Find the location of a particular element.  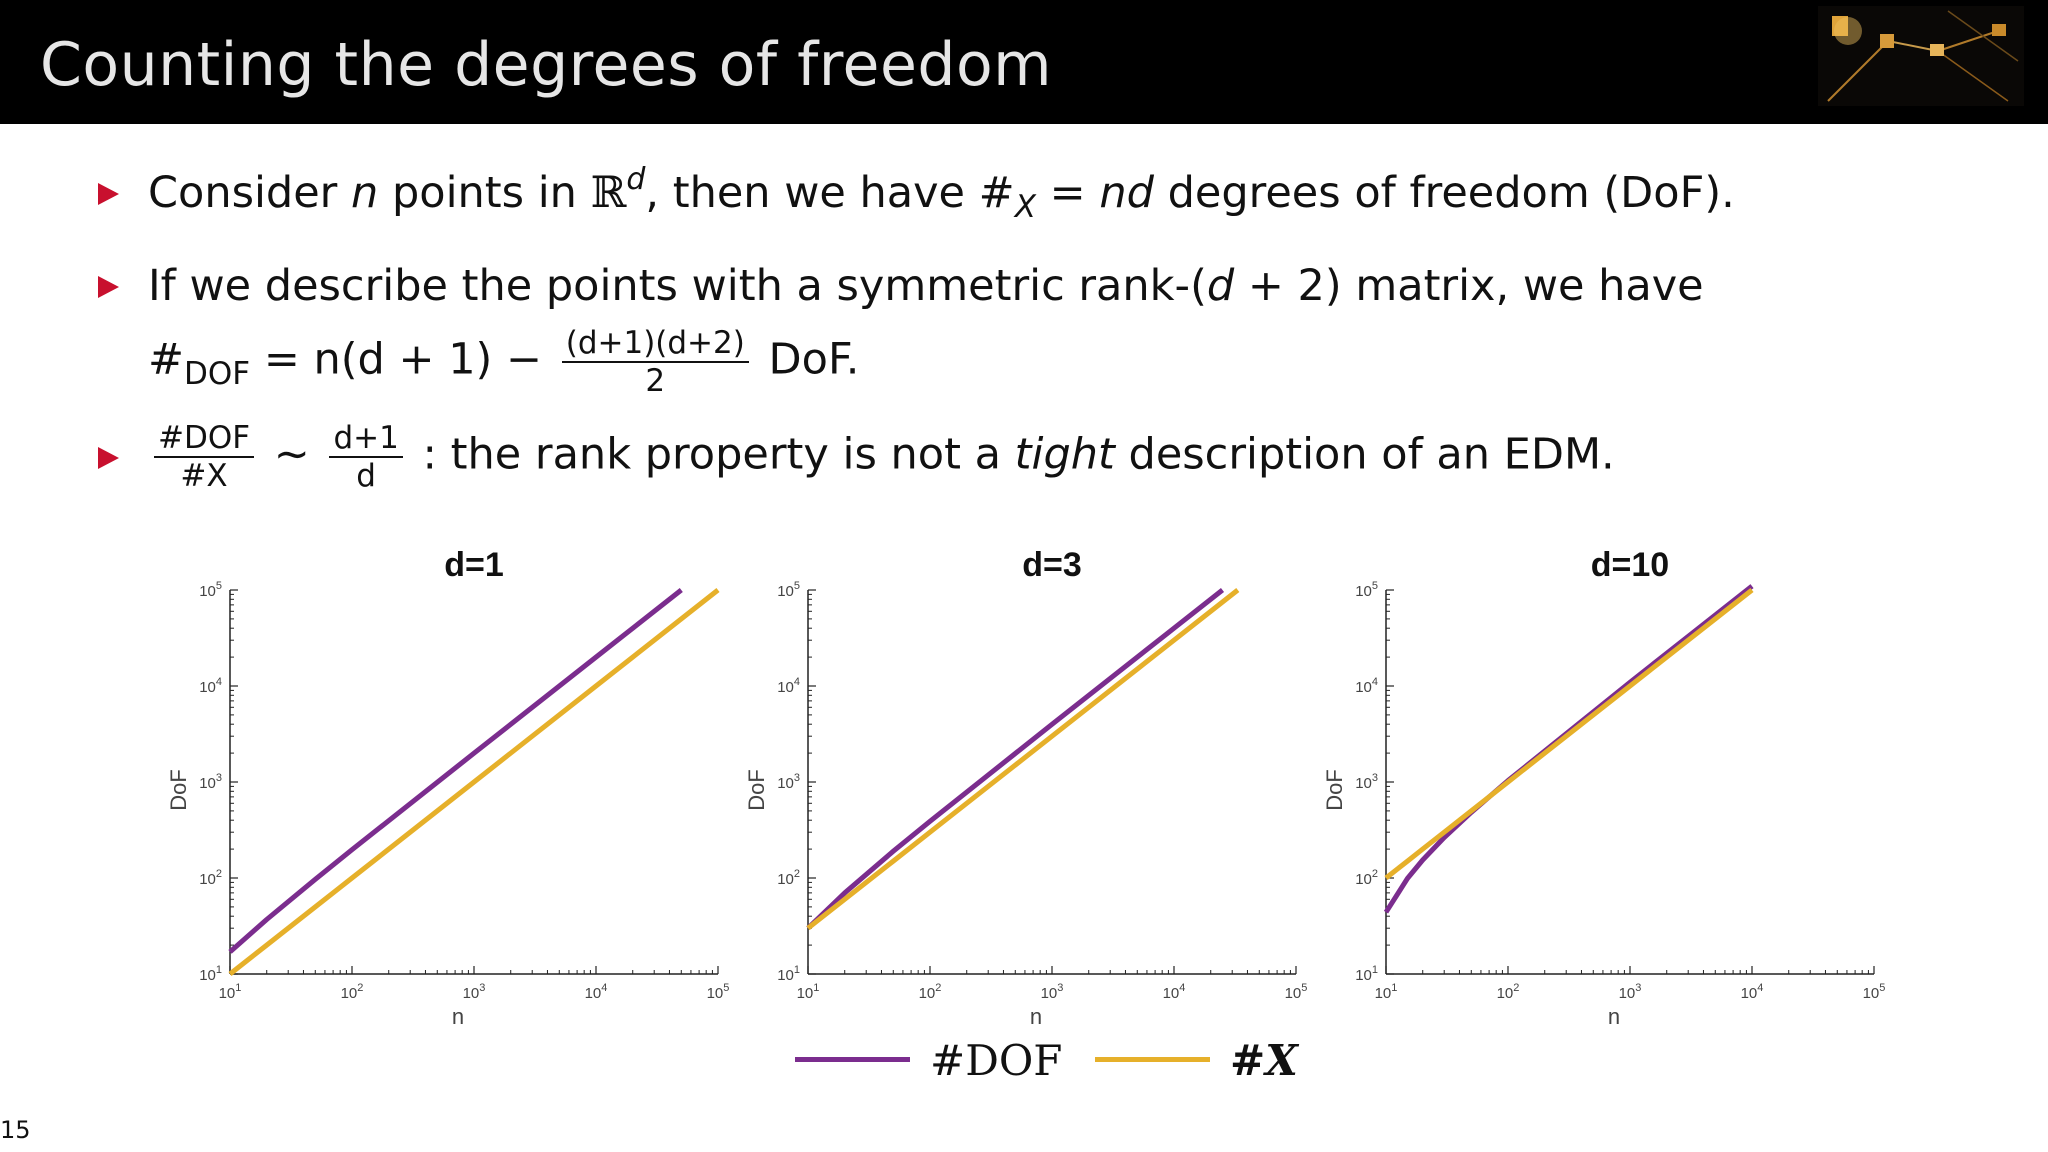

legend-line-x is located at coordinates (1152, 1059).